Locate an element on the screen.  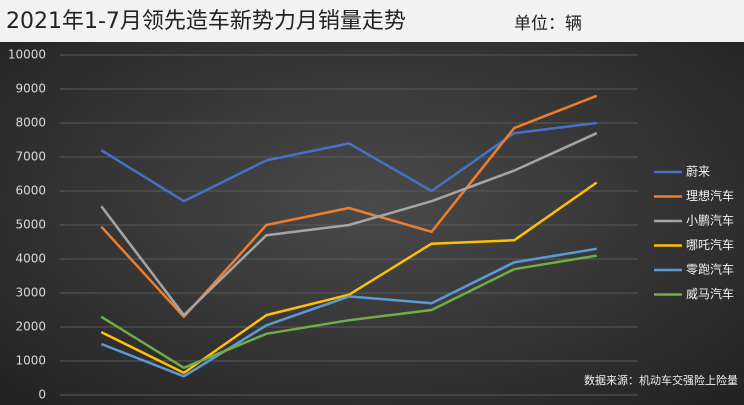
y-tick-label: 6000 is located at coordinates (30, 191).